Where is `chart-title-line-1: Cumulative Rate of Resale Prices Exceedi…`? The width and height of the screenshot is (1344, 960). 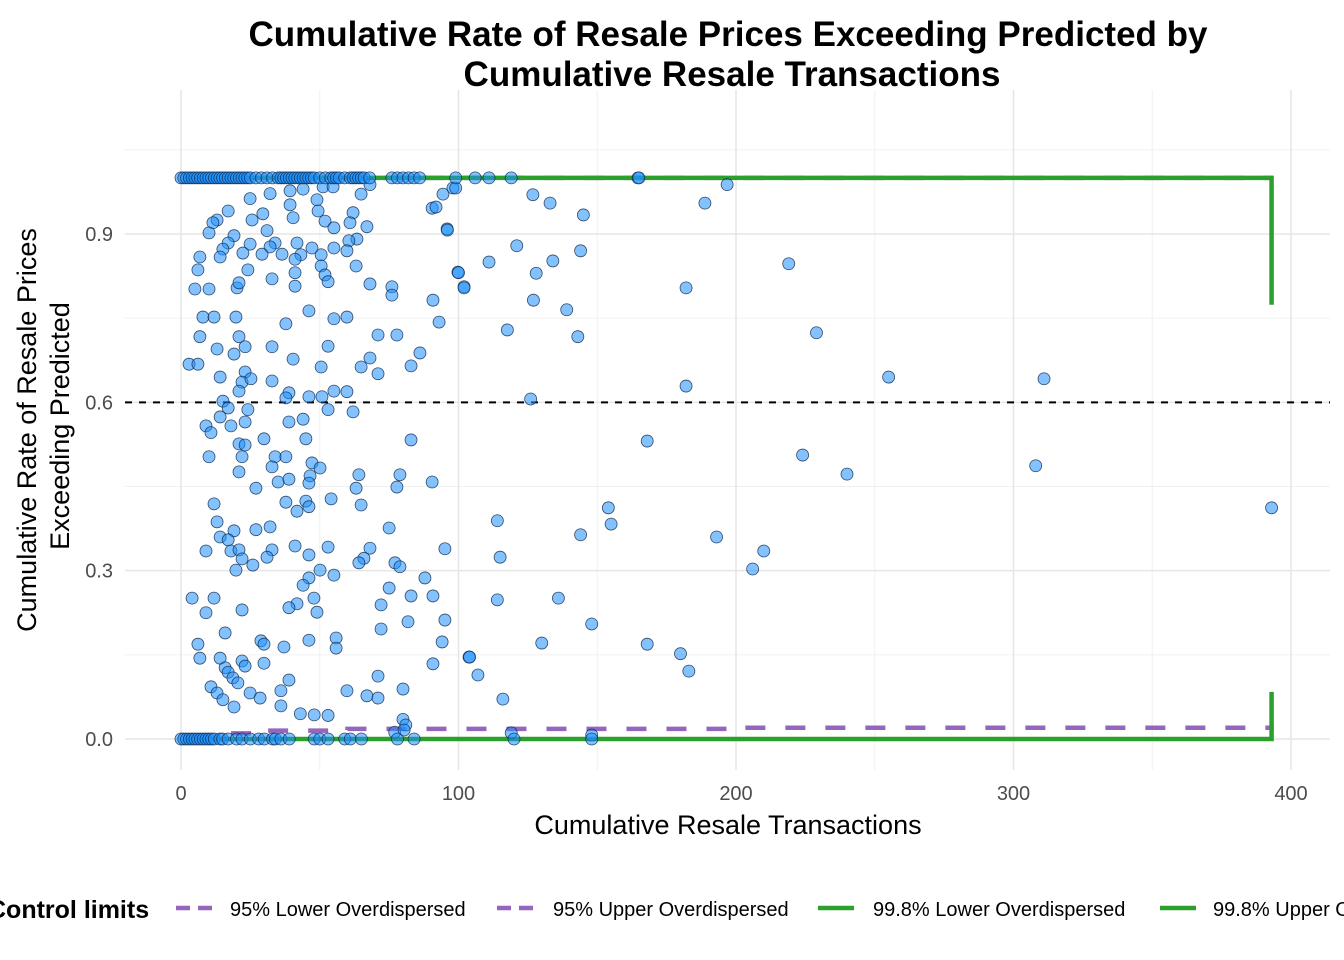 chart-title-line-1: Cumulative Rate of Resale Prices Exceedi… is located at coordinates (729, 34).